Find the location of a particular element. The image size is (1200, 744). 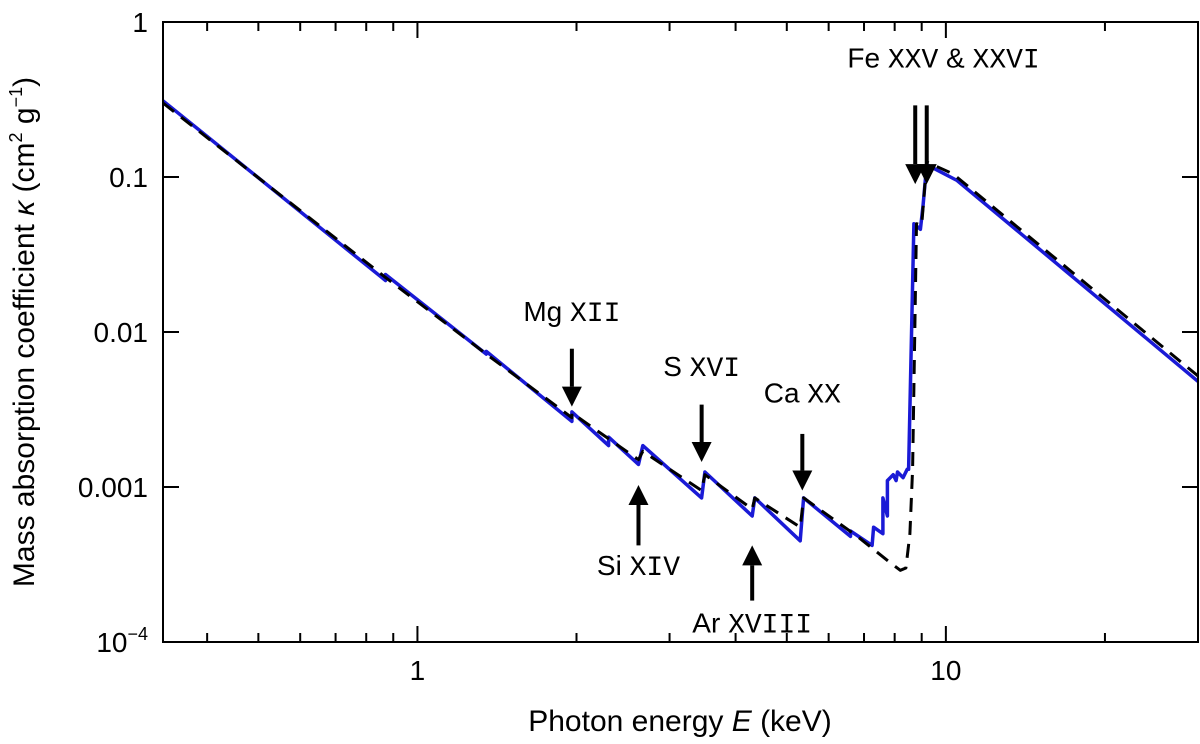

y-tick-label: 0.1 is located at coordinates (128, 177).